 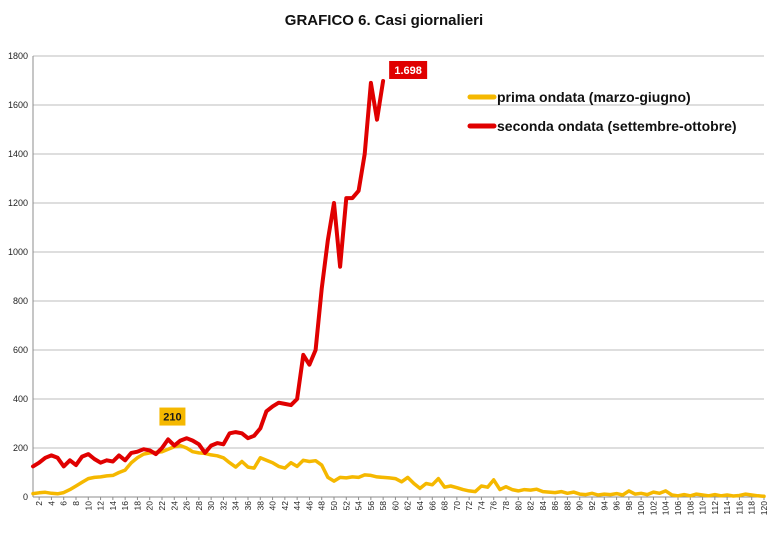 I want to click on x-tick-label: 50, so click(x=334, y=506).